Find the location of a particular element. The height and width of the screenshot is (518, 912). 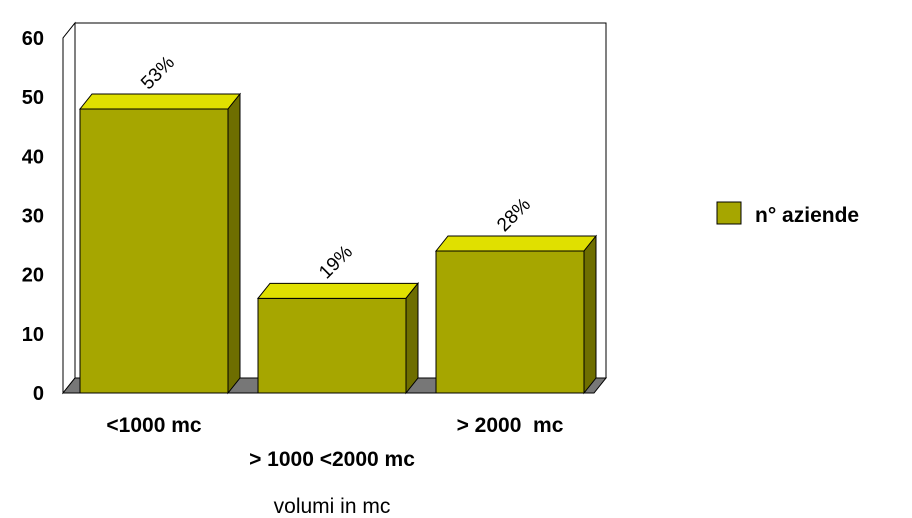

category-labels: <1000 mc > 1000 <2000 mc > 2000 mc is located at coordinates (334, 442).